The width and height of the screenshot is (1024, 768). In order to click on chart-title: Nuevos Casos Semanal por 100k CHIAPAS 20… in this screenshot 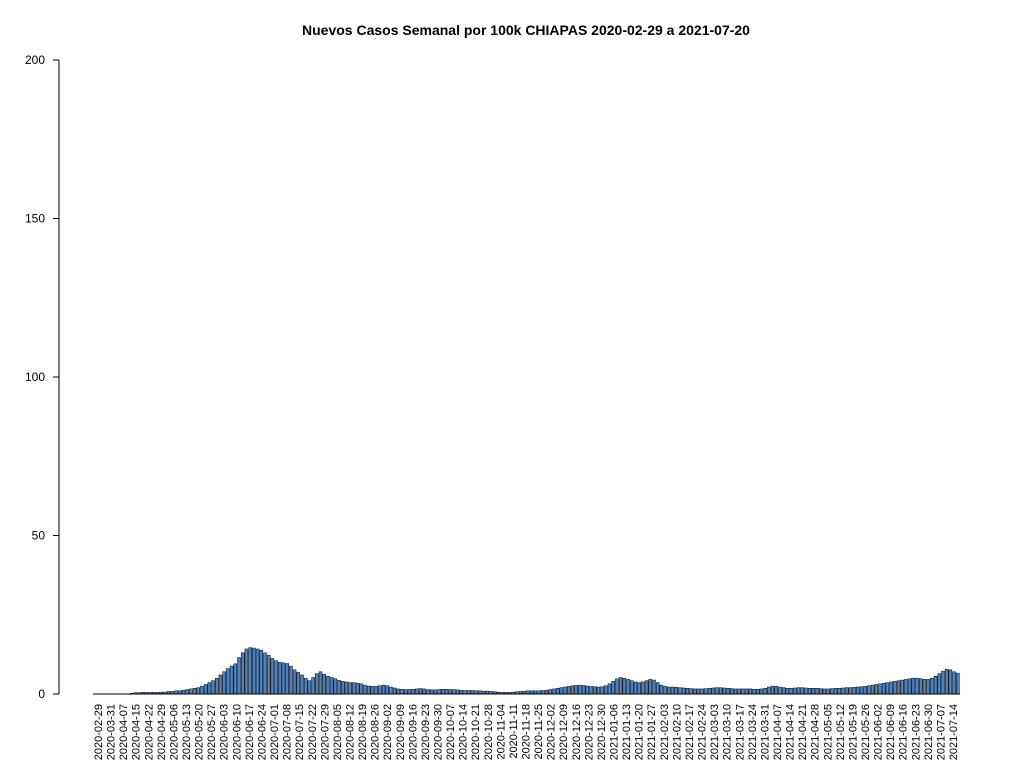, I will do `click(526, 30)`.